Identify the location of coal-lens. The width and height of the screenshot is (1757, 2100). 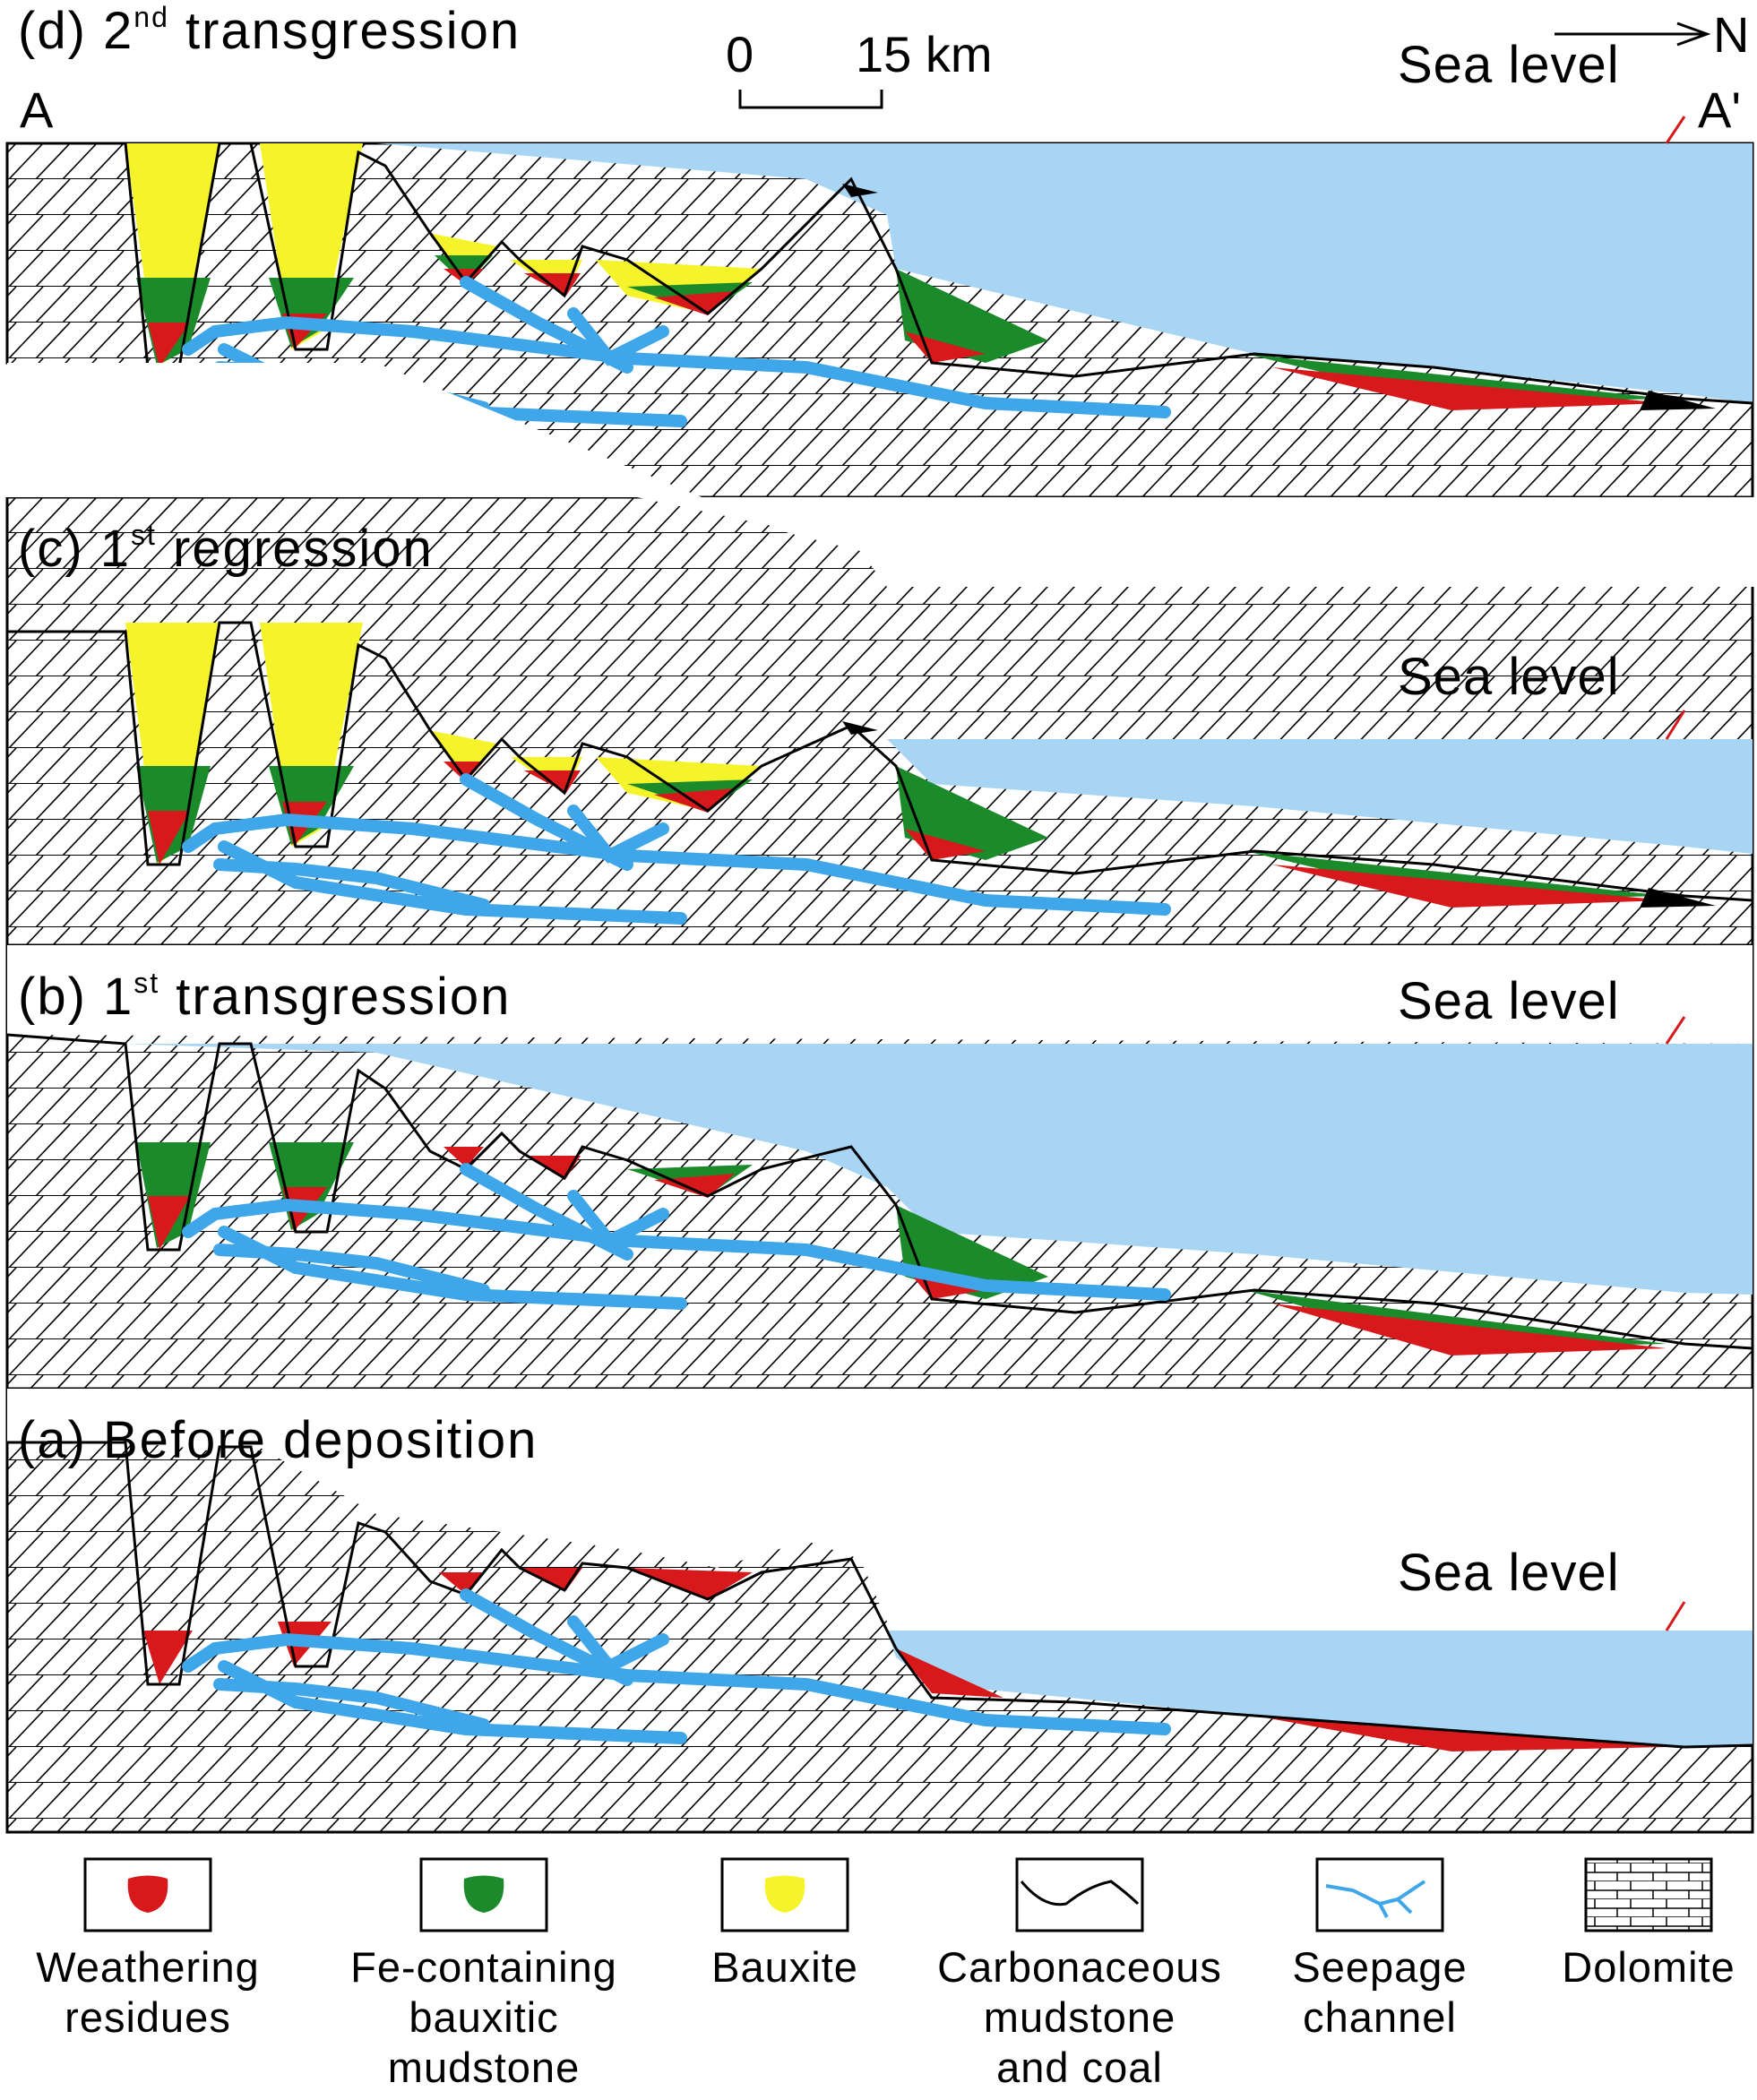
(860, 190).